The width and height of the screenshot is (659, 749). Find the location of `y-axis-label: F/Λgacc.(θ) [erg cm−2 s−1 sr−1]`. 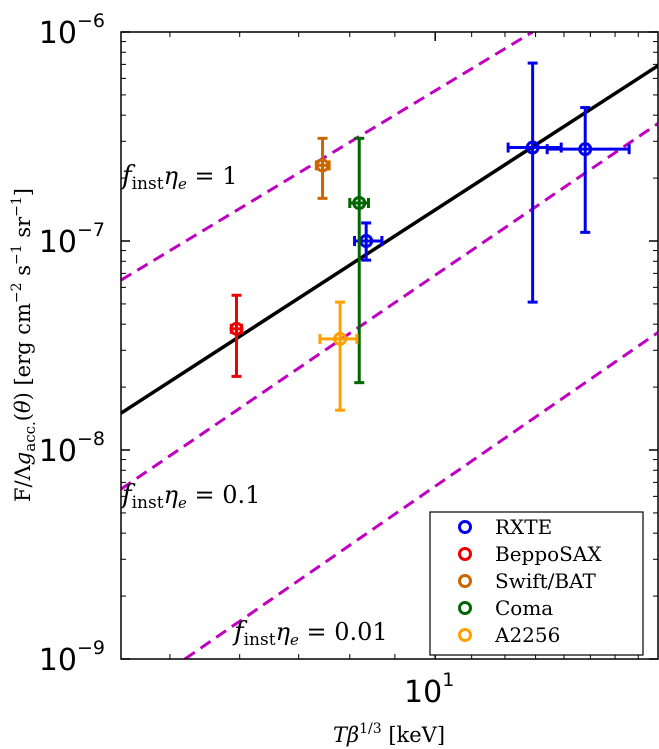

y-axis-label: F/Λgacc.(θ) [erg cm−2 s−1 sr−1] is located at coordinates (24, 345).